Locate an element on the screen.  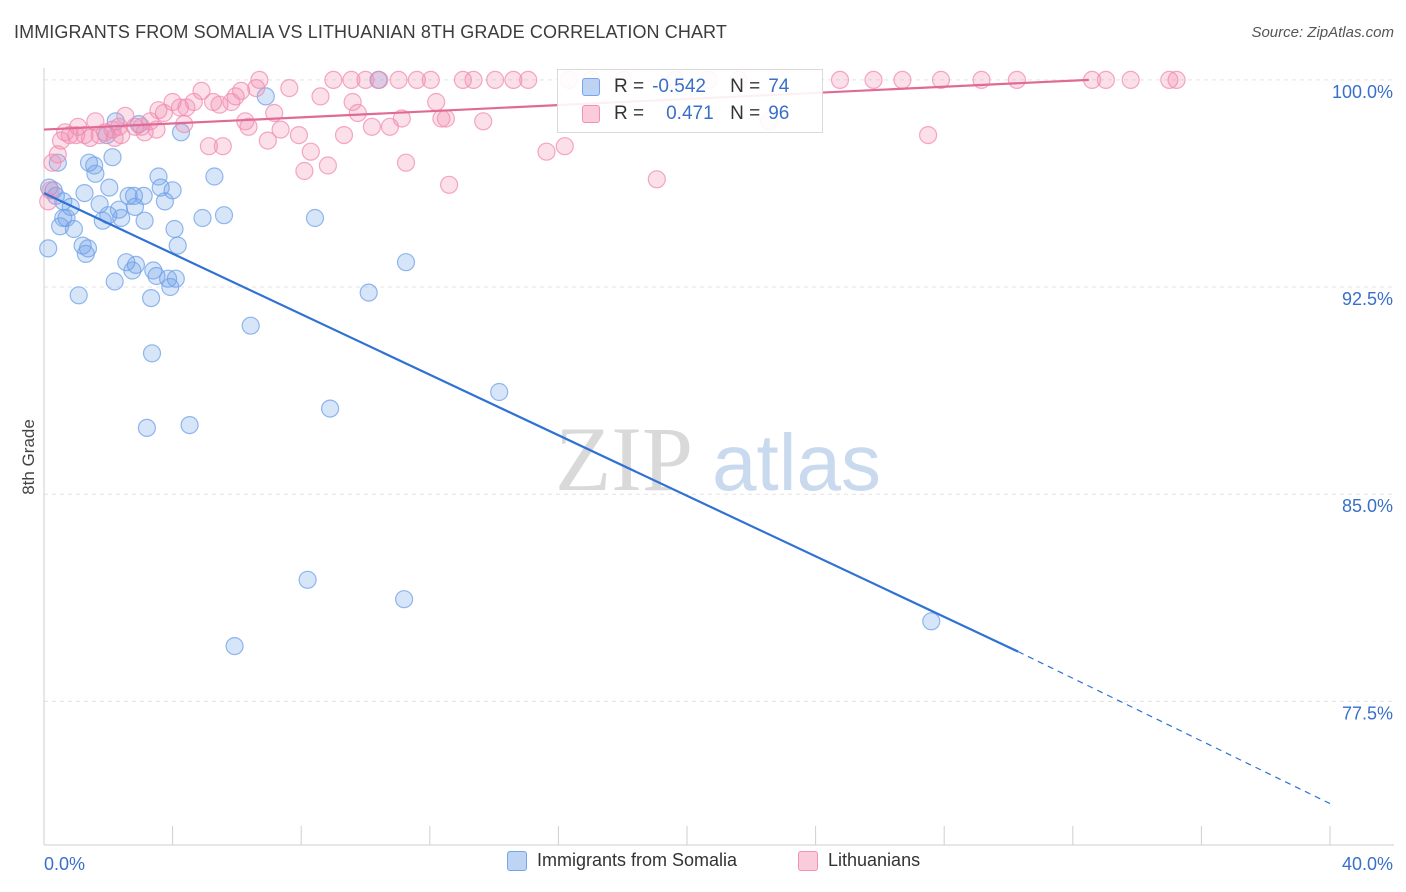
source-label: Source: ZipAtlas.com is located at coordinates (1322, 32).